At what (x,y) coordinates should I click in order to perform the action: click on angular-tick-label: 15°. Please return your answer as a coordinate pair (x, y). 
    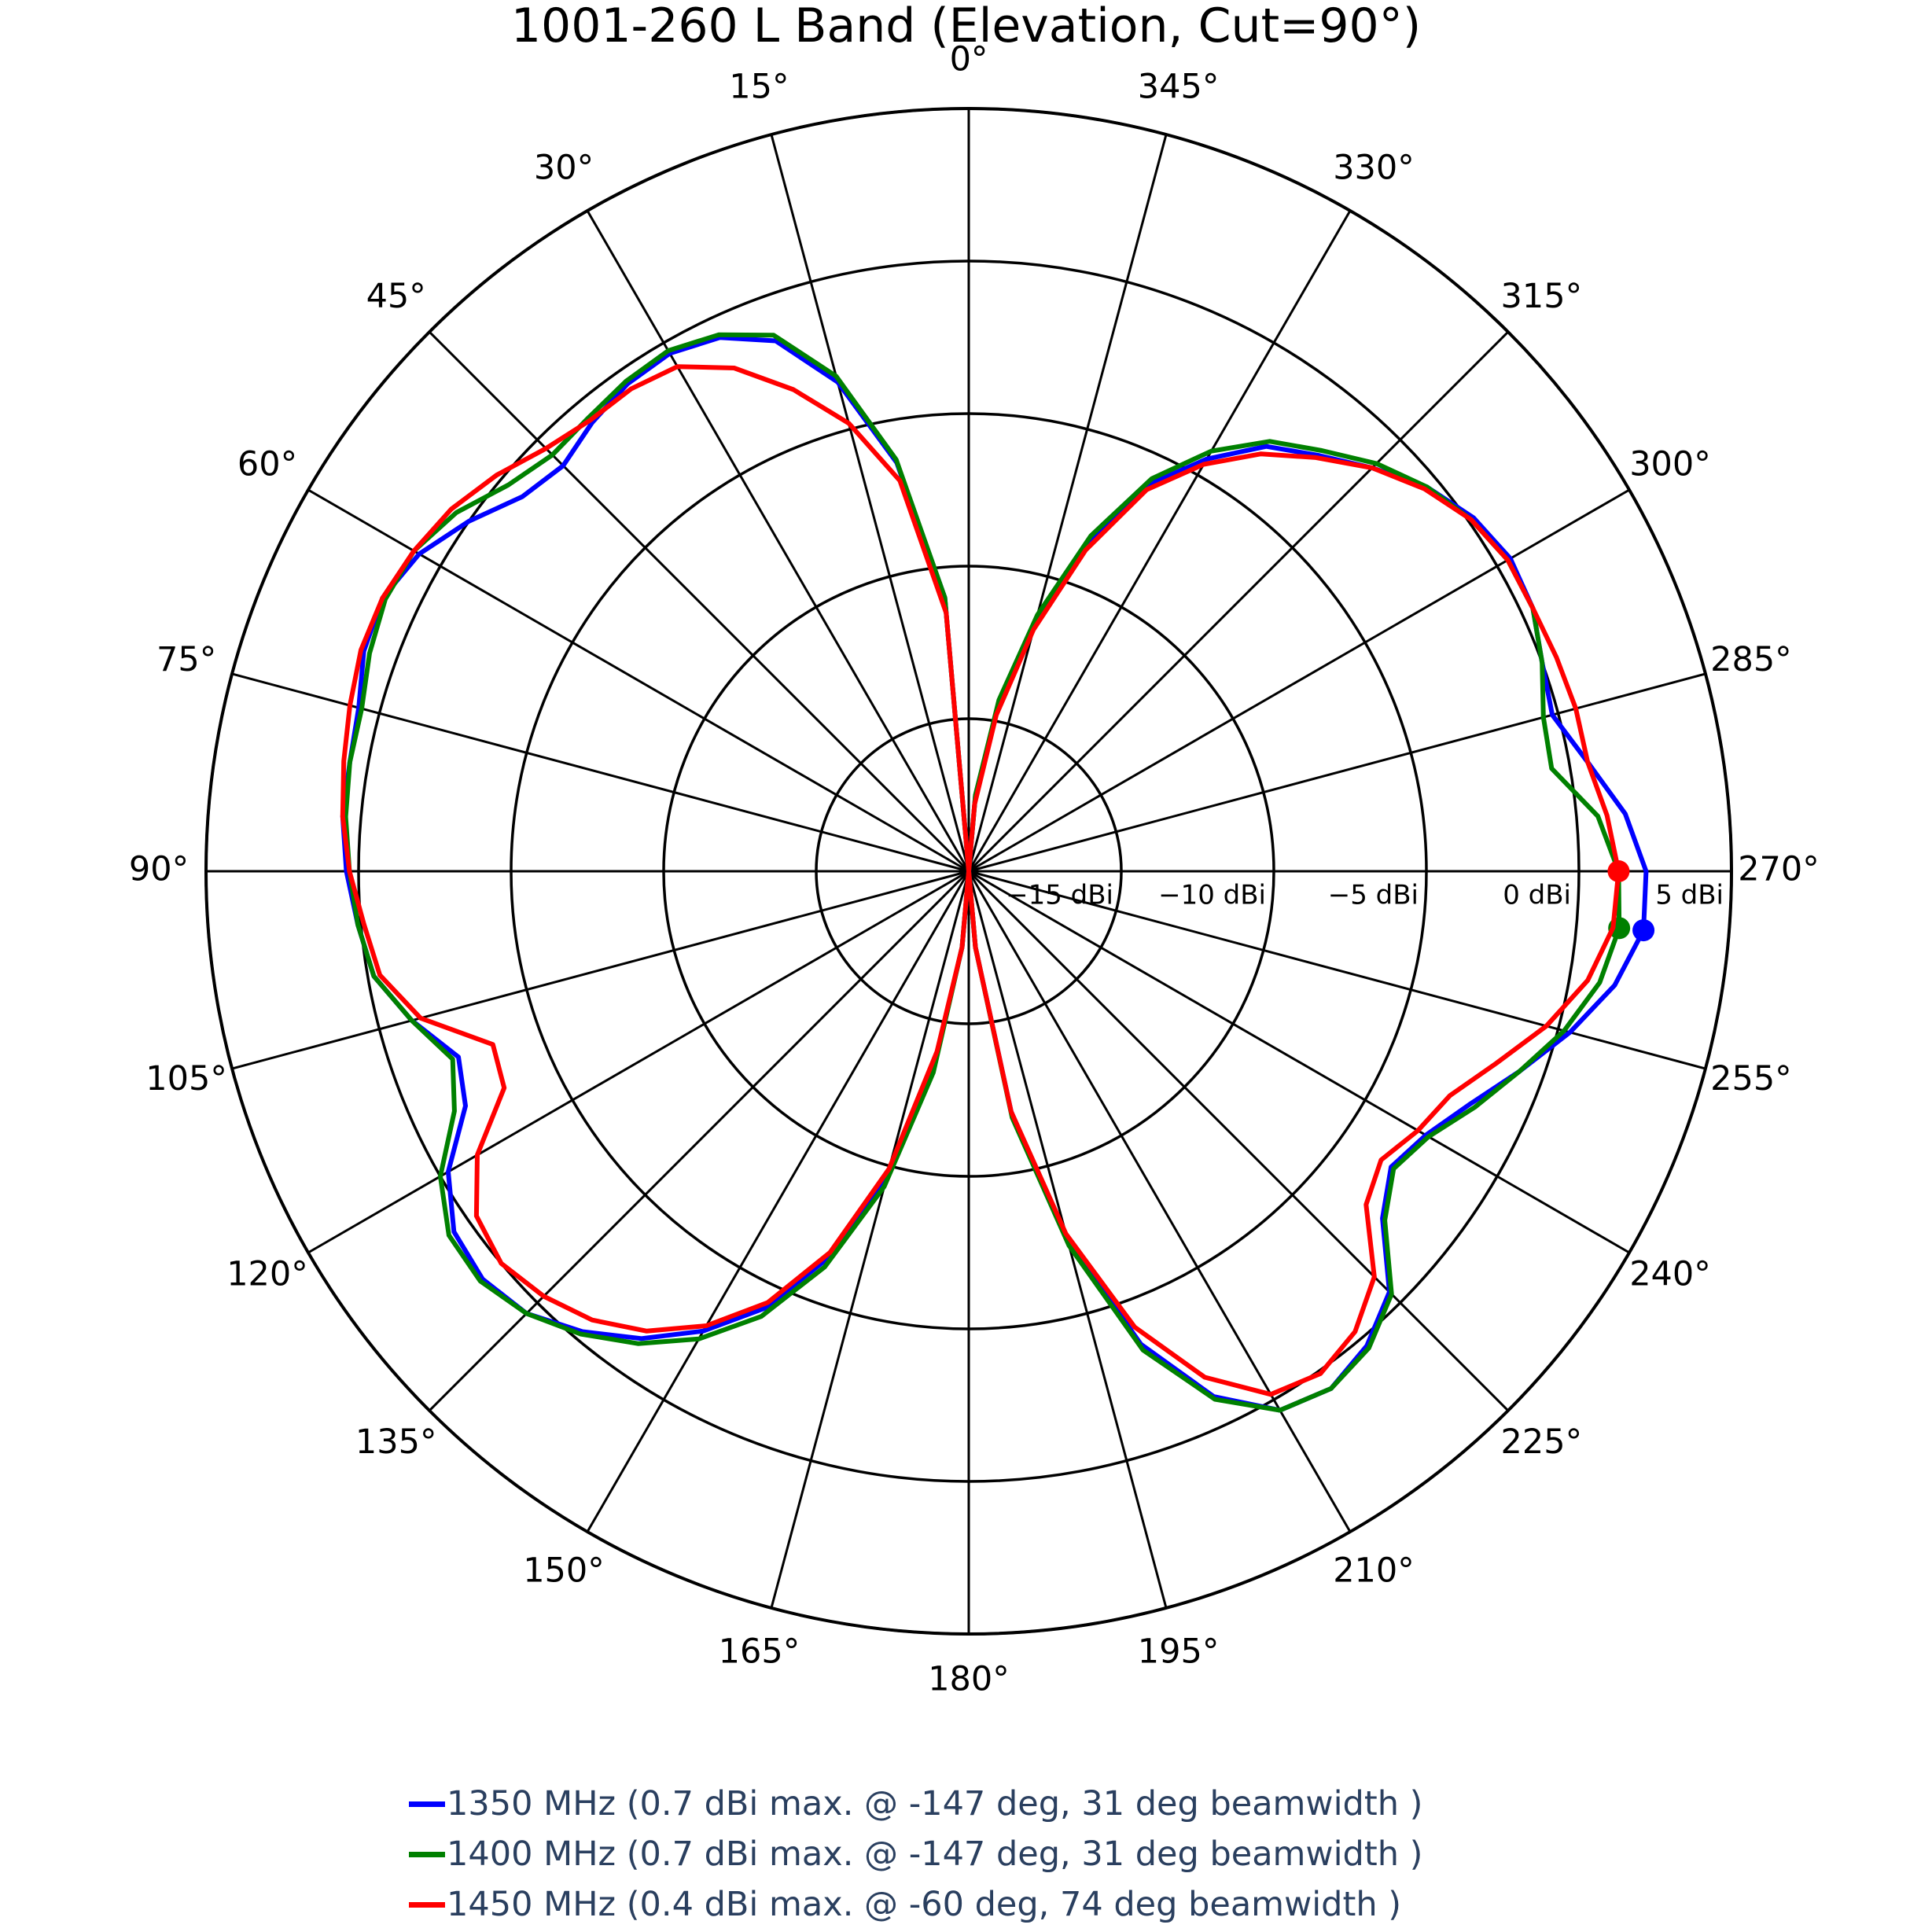
    Looking at the image, I should click on (759, 87).